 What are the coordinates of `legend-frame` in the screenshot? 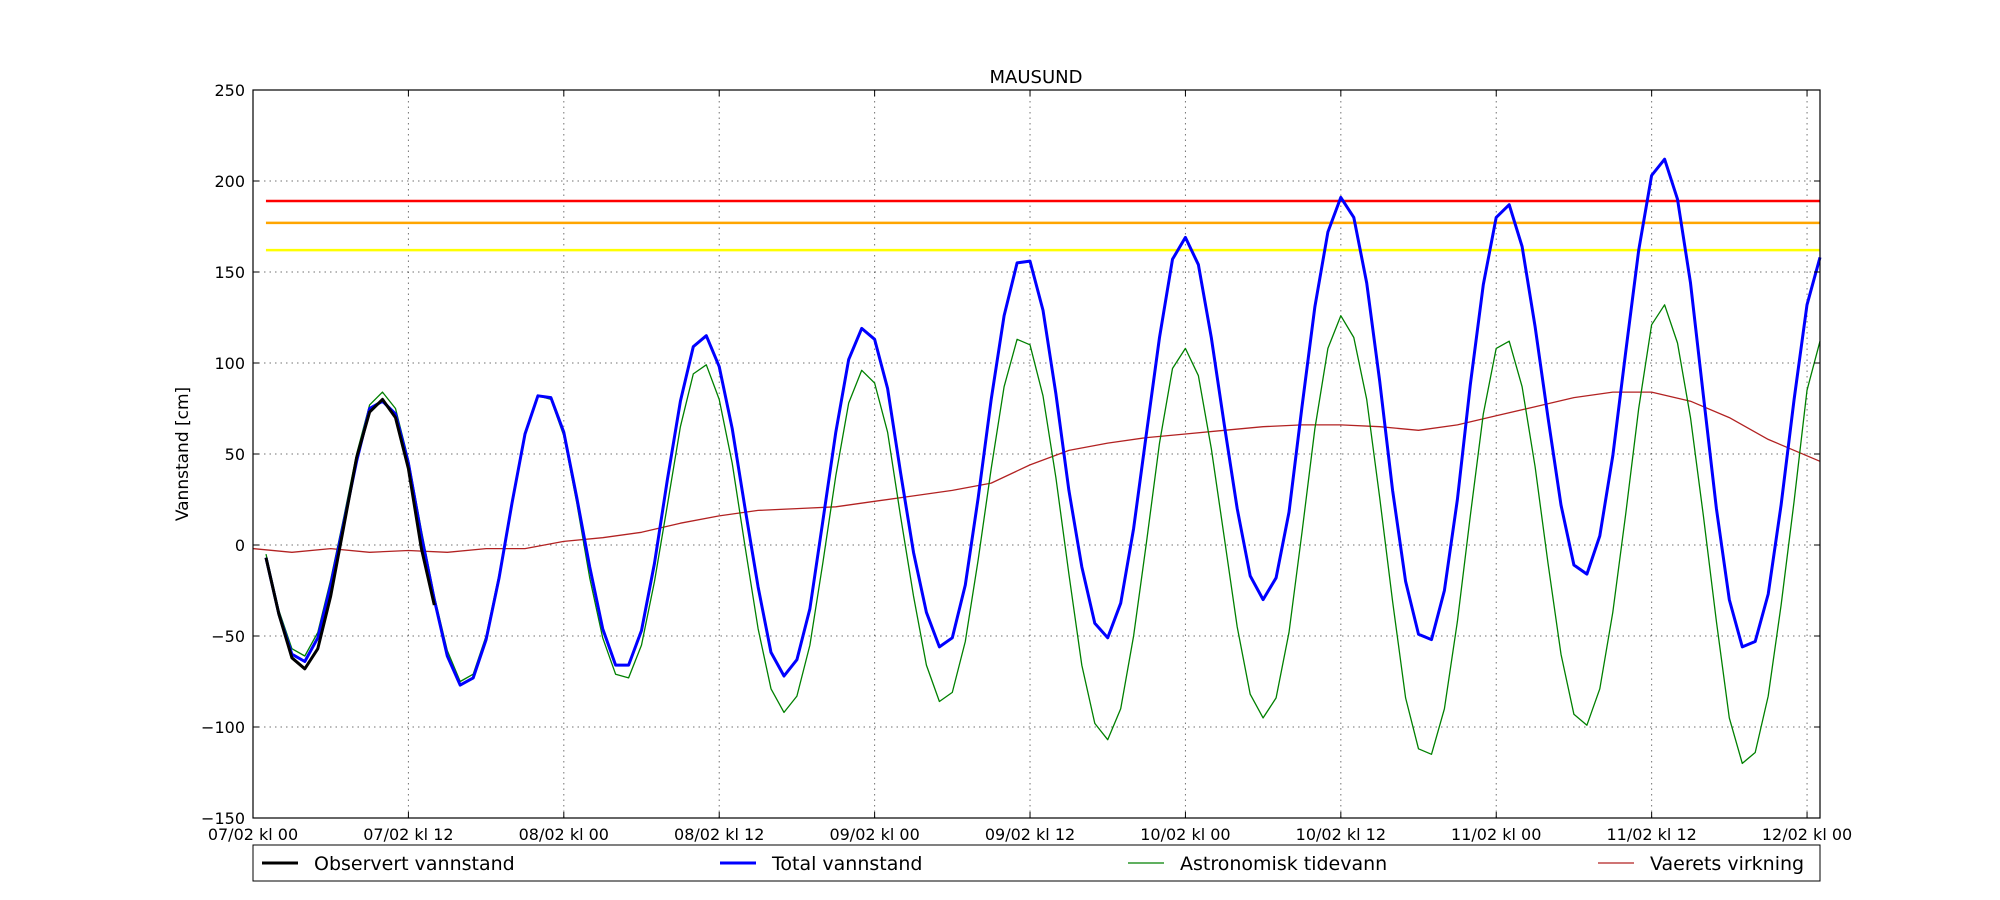 It's located at (1036, 863).